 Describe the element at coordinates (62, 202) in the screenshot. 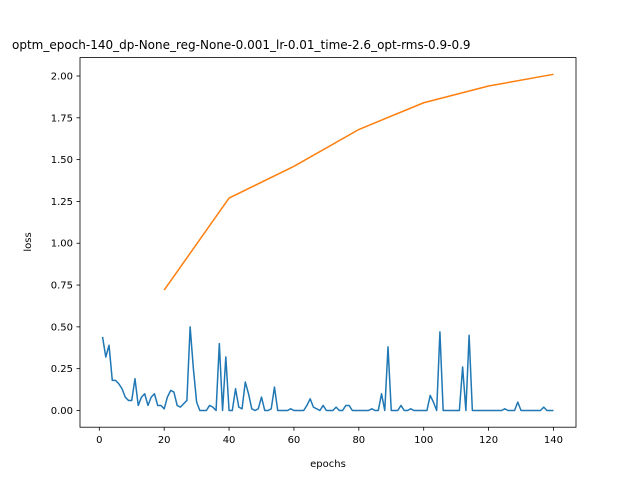

I see `y-tick-label: 1.25` at that location.